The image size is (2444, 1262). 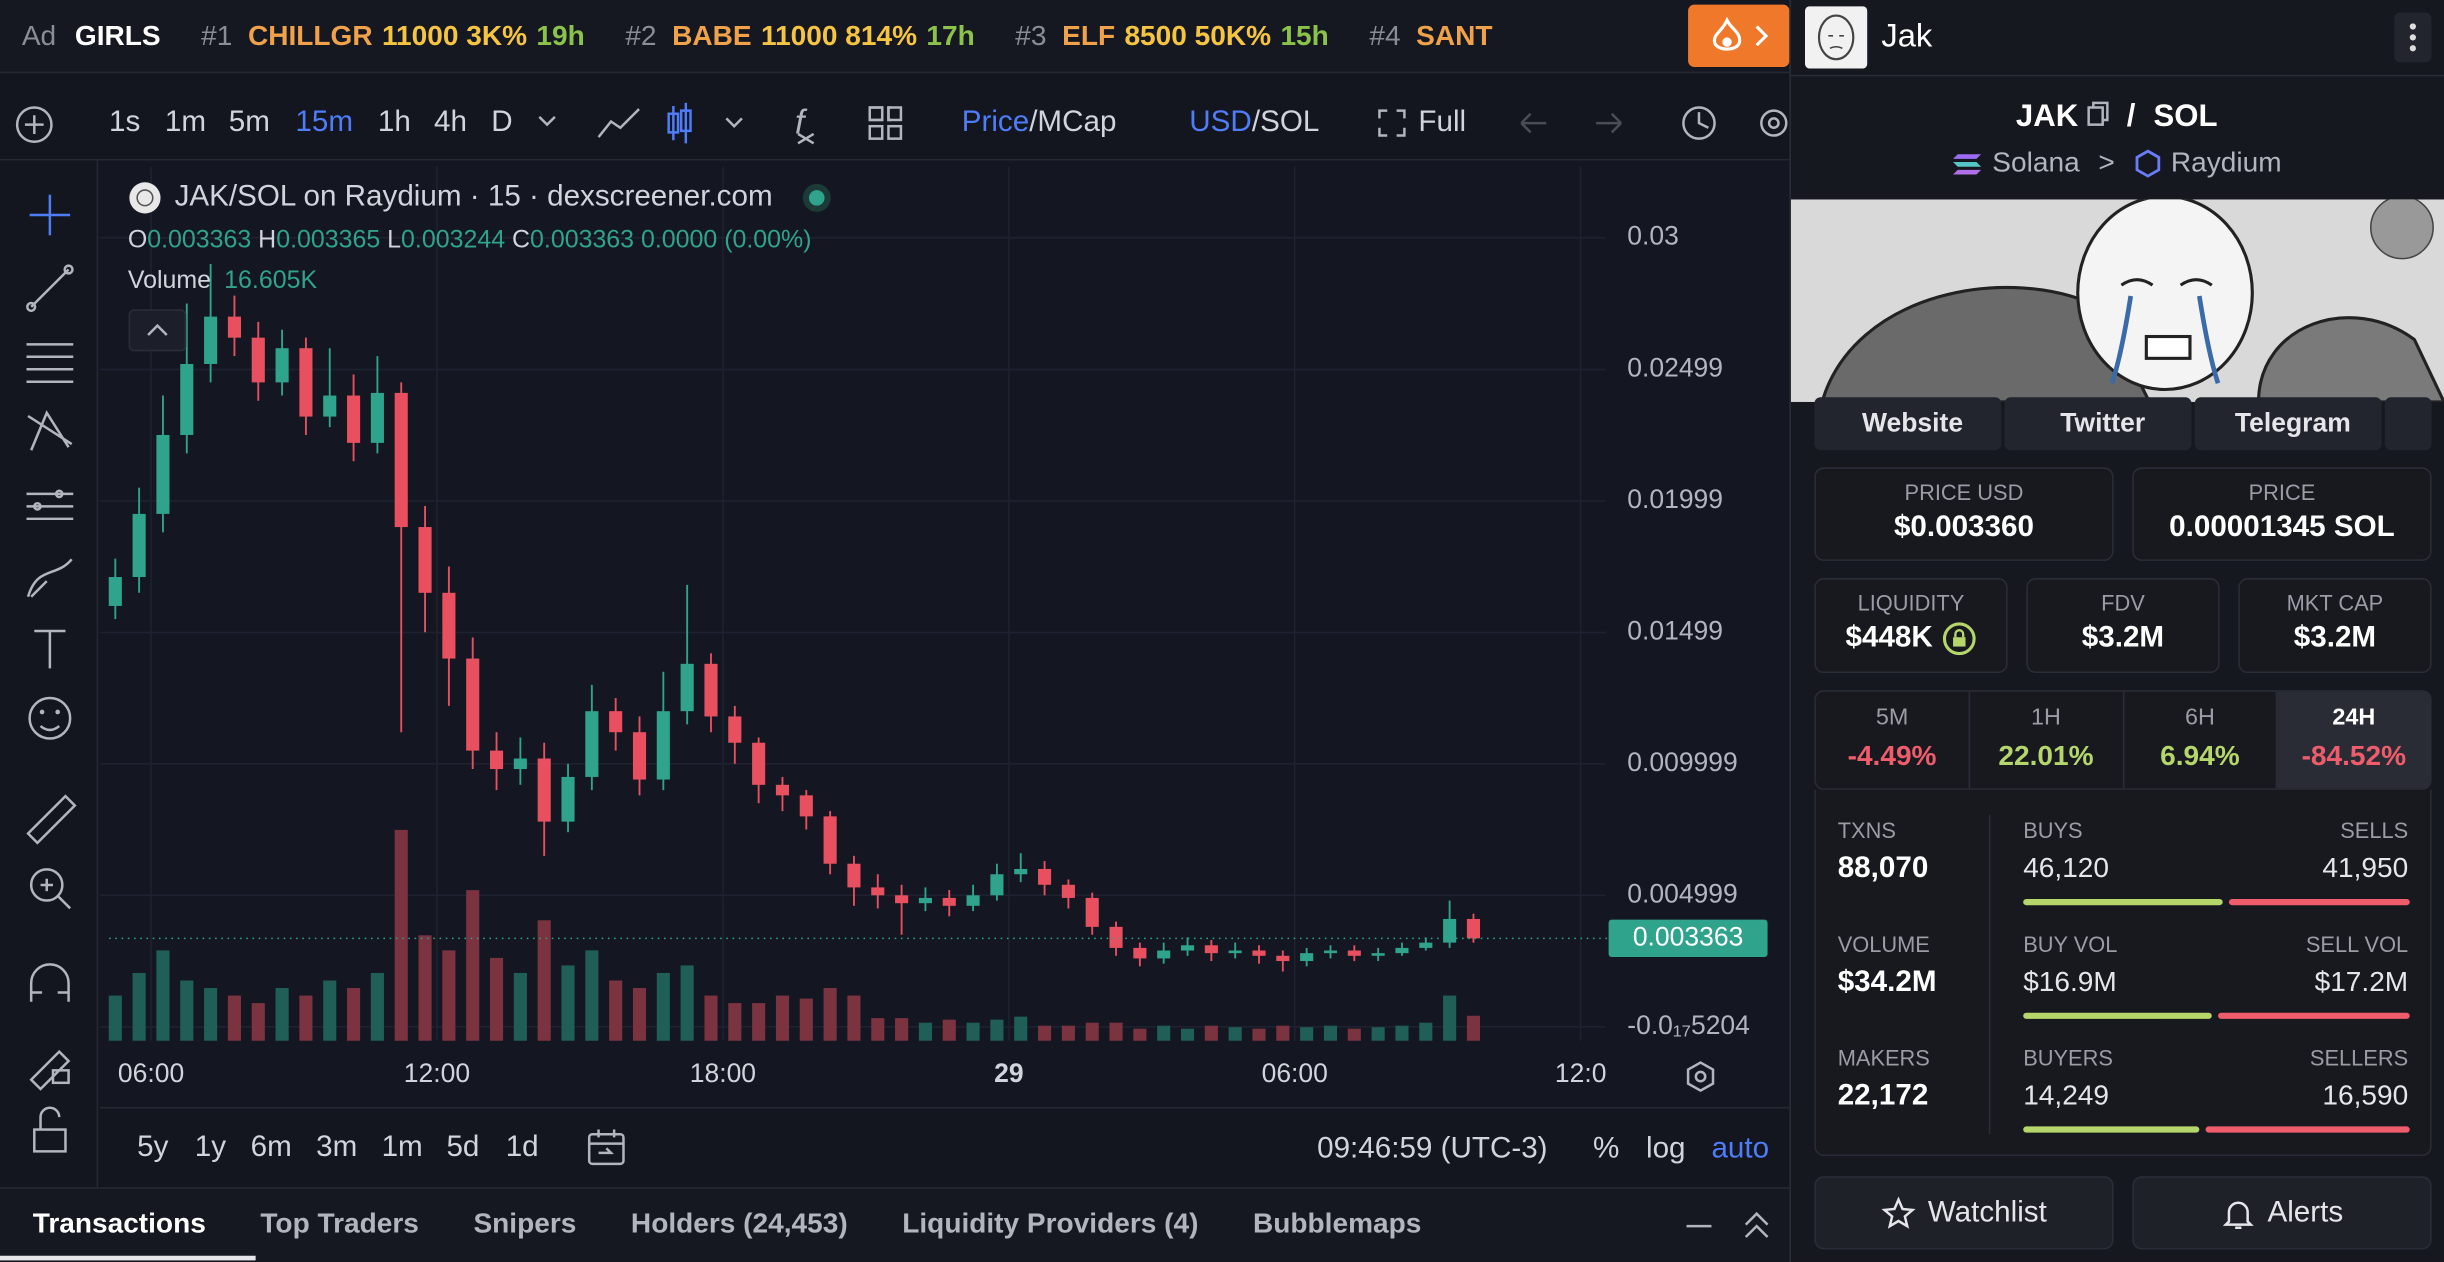 I want to click on watchlist-button: Watchlist, so click(x=1964, y=1213).